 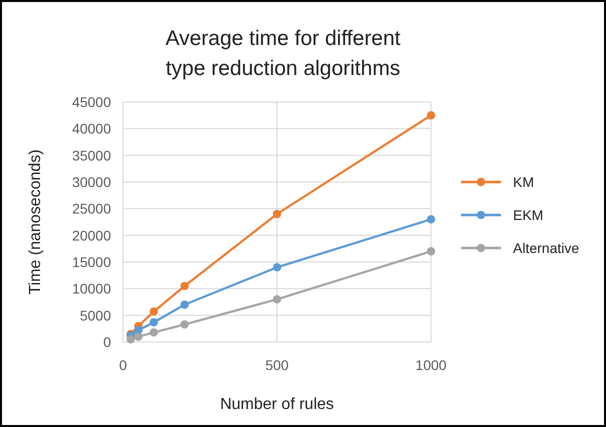 What do you see at coordinates (92, 182) in the screenshot?
I see `y-tick-label: 30000` at bounding box center [92, 182].